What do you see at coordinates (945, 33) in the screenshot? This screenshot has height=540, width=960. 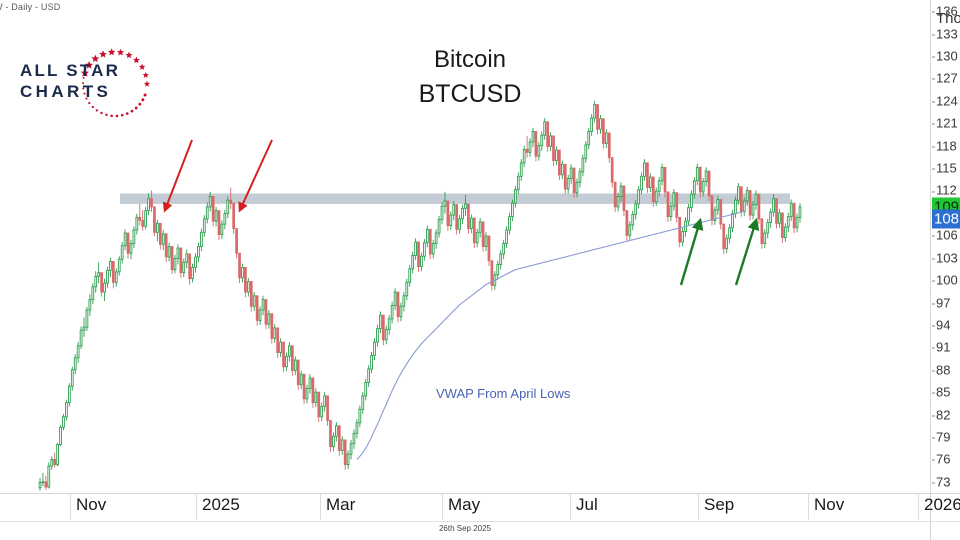 I see `y-axis-tick: 133` at bounding box center [945, 33].